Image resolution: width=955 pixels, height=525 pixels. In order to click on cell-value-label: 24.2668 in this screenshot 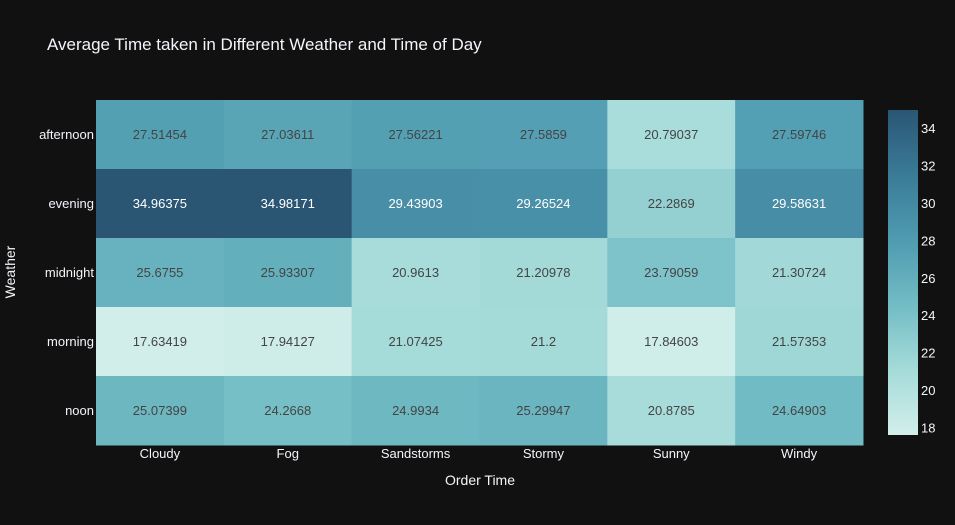, I will do `click(287, 410)`.